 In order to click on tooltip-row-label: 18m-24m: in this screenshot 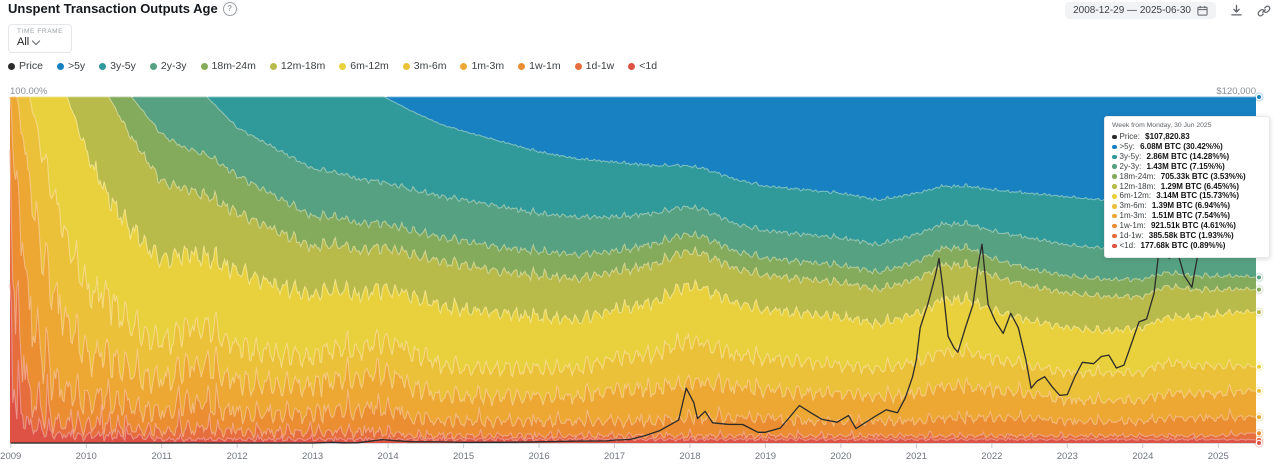, I will do `click(1137, 176)`.